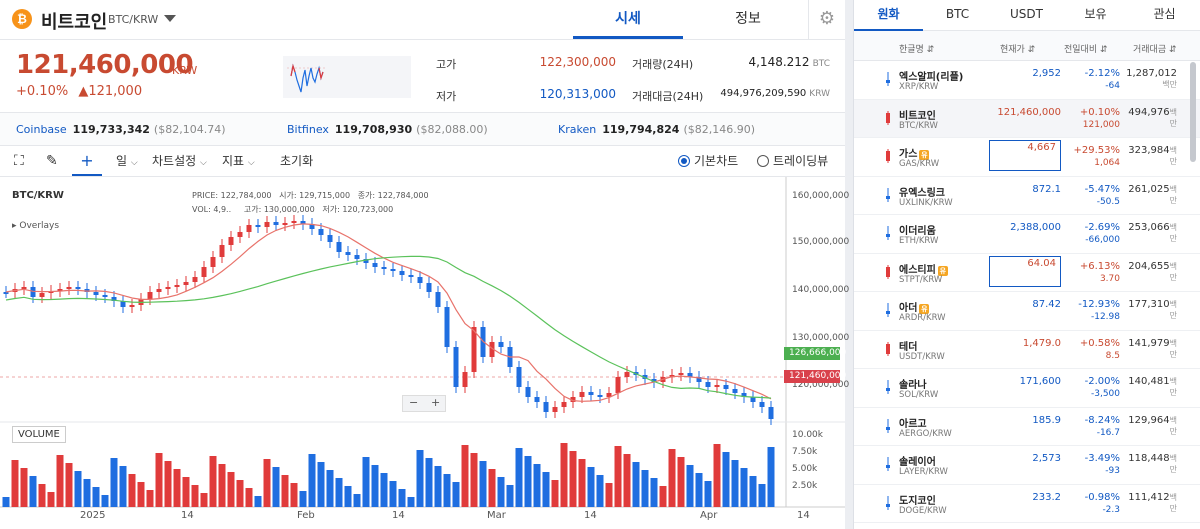 This screenshot has height=529, width=1200. Describe the element at coordinates (819, 94) in the screenshot. I see `amount-unit: KRW` at that location.